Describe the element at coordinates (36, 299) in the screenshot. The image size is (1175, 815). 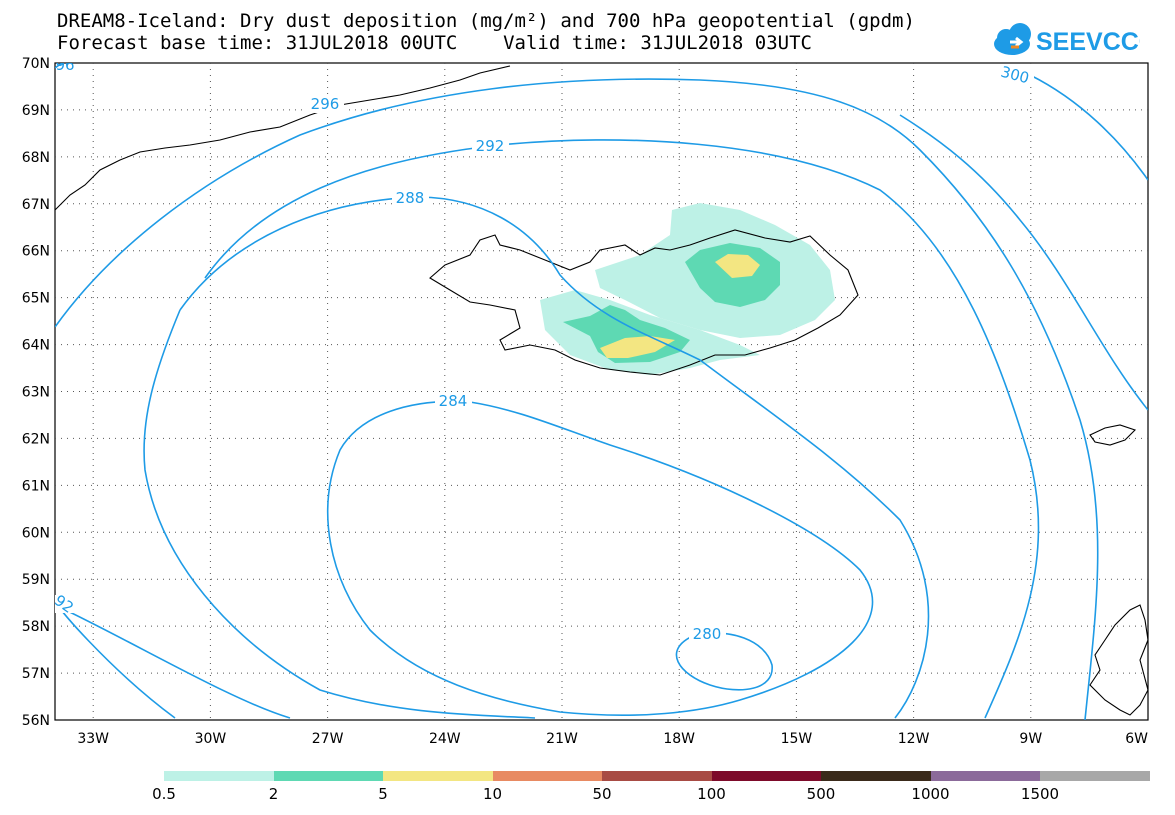
I see `lat-label: 65N` at that location.